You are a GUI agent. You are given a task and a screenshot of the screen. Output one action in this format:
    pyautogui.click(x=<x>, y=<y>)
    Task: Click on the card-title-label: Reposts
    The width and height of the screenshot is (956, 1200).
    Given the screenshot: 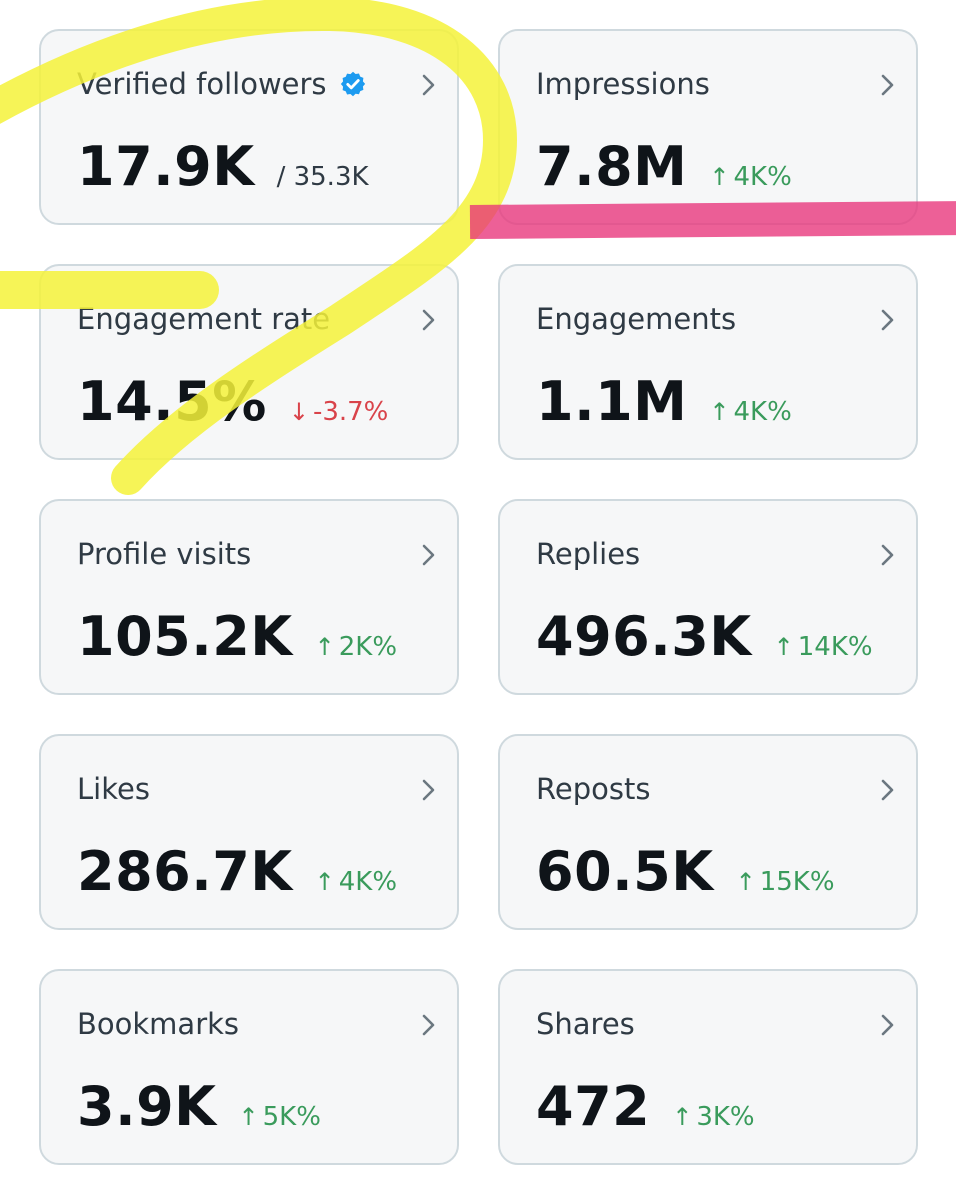 What is the action you would take?
    pyautogui.click(x=593, y=789)
    